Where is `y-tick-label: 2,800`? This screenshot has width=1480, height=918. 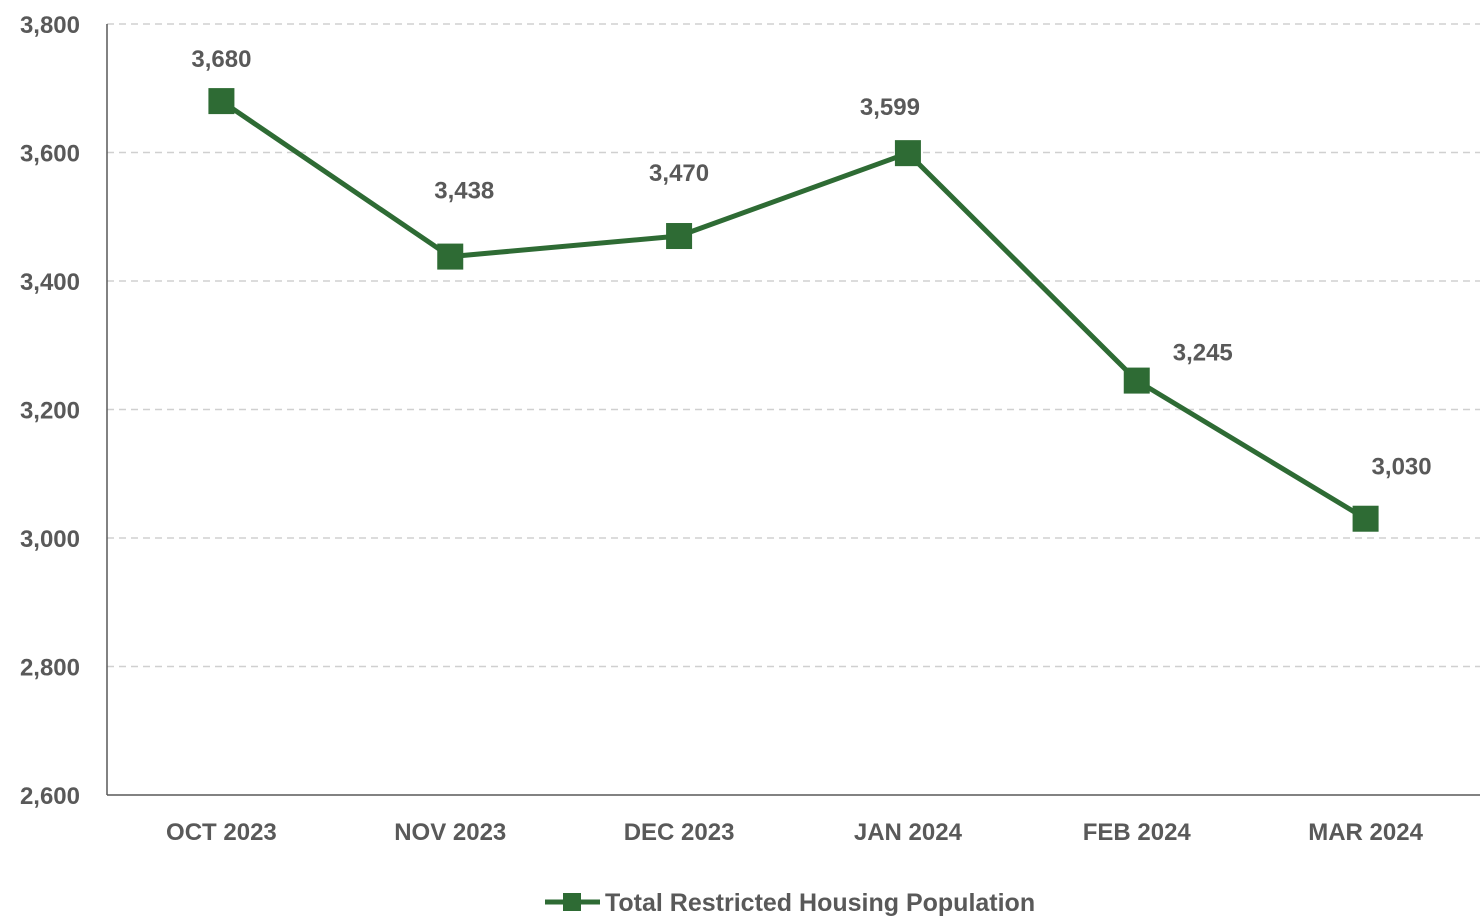
y-tick-label: 2,800 is located at coordinates (50, 668).